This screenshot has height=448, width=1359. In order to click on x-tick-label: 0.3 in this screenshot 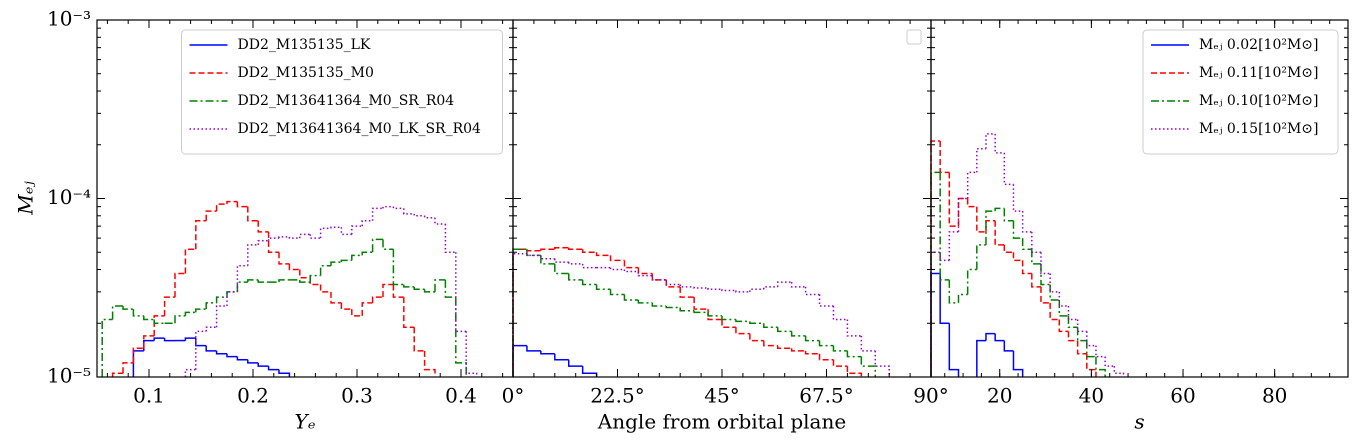, I will do `click(357, 396)`.